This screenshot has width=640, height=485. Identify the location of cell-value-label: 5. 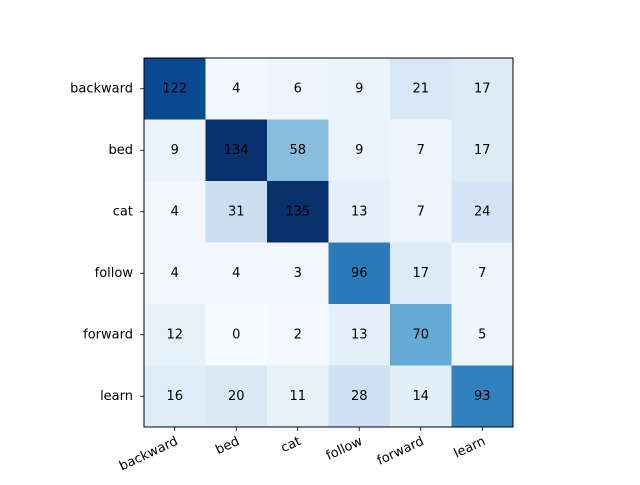
(482, 334).